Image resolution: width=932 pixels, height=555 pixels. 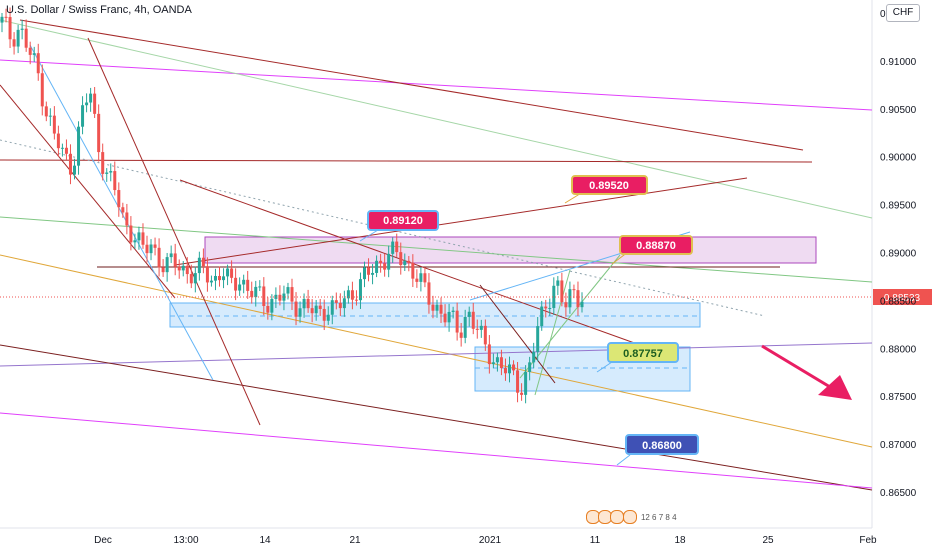 What do you see at coordinates (898, 62) in the screenshot?
I see `y-tick-label: 0.91000` at bounding box center [898, 62].